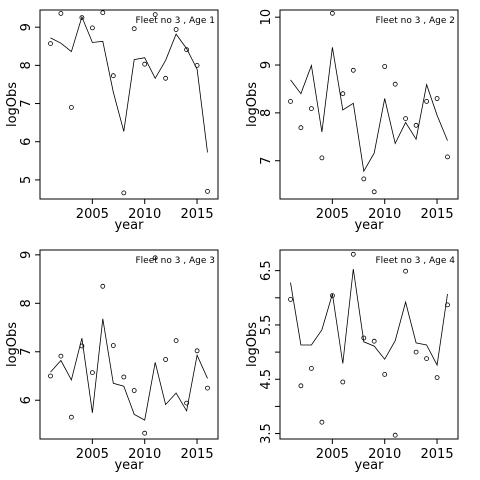 The height and width of the screenshot is (480, 480). Describe the element at coordinates (26, 180) in the screenshot. I see `y-tick-label: 5` at that location.